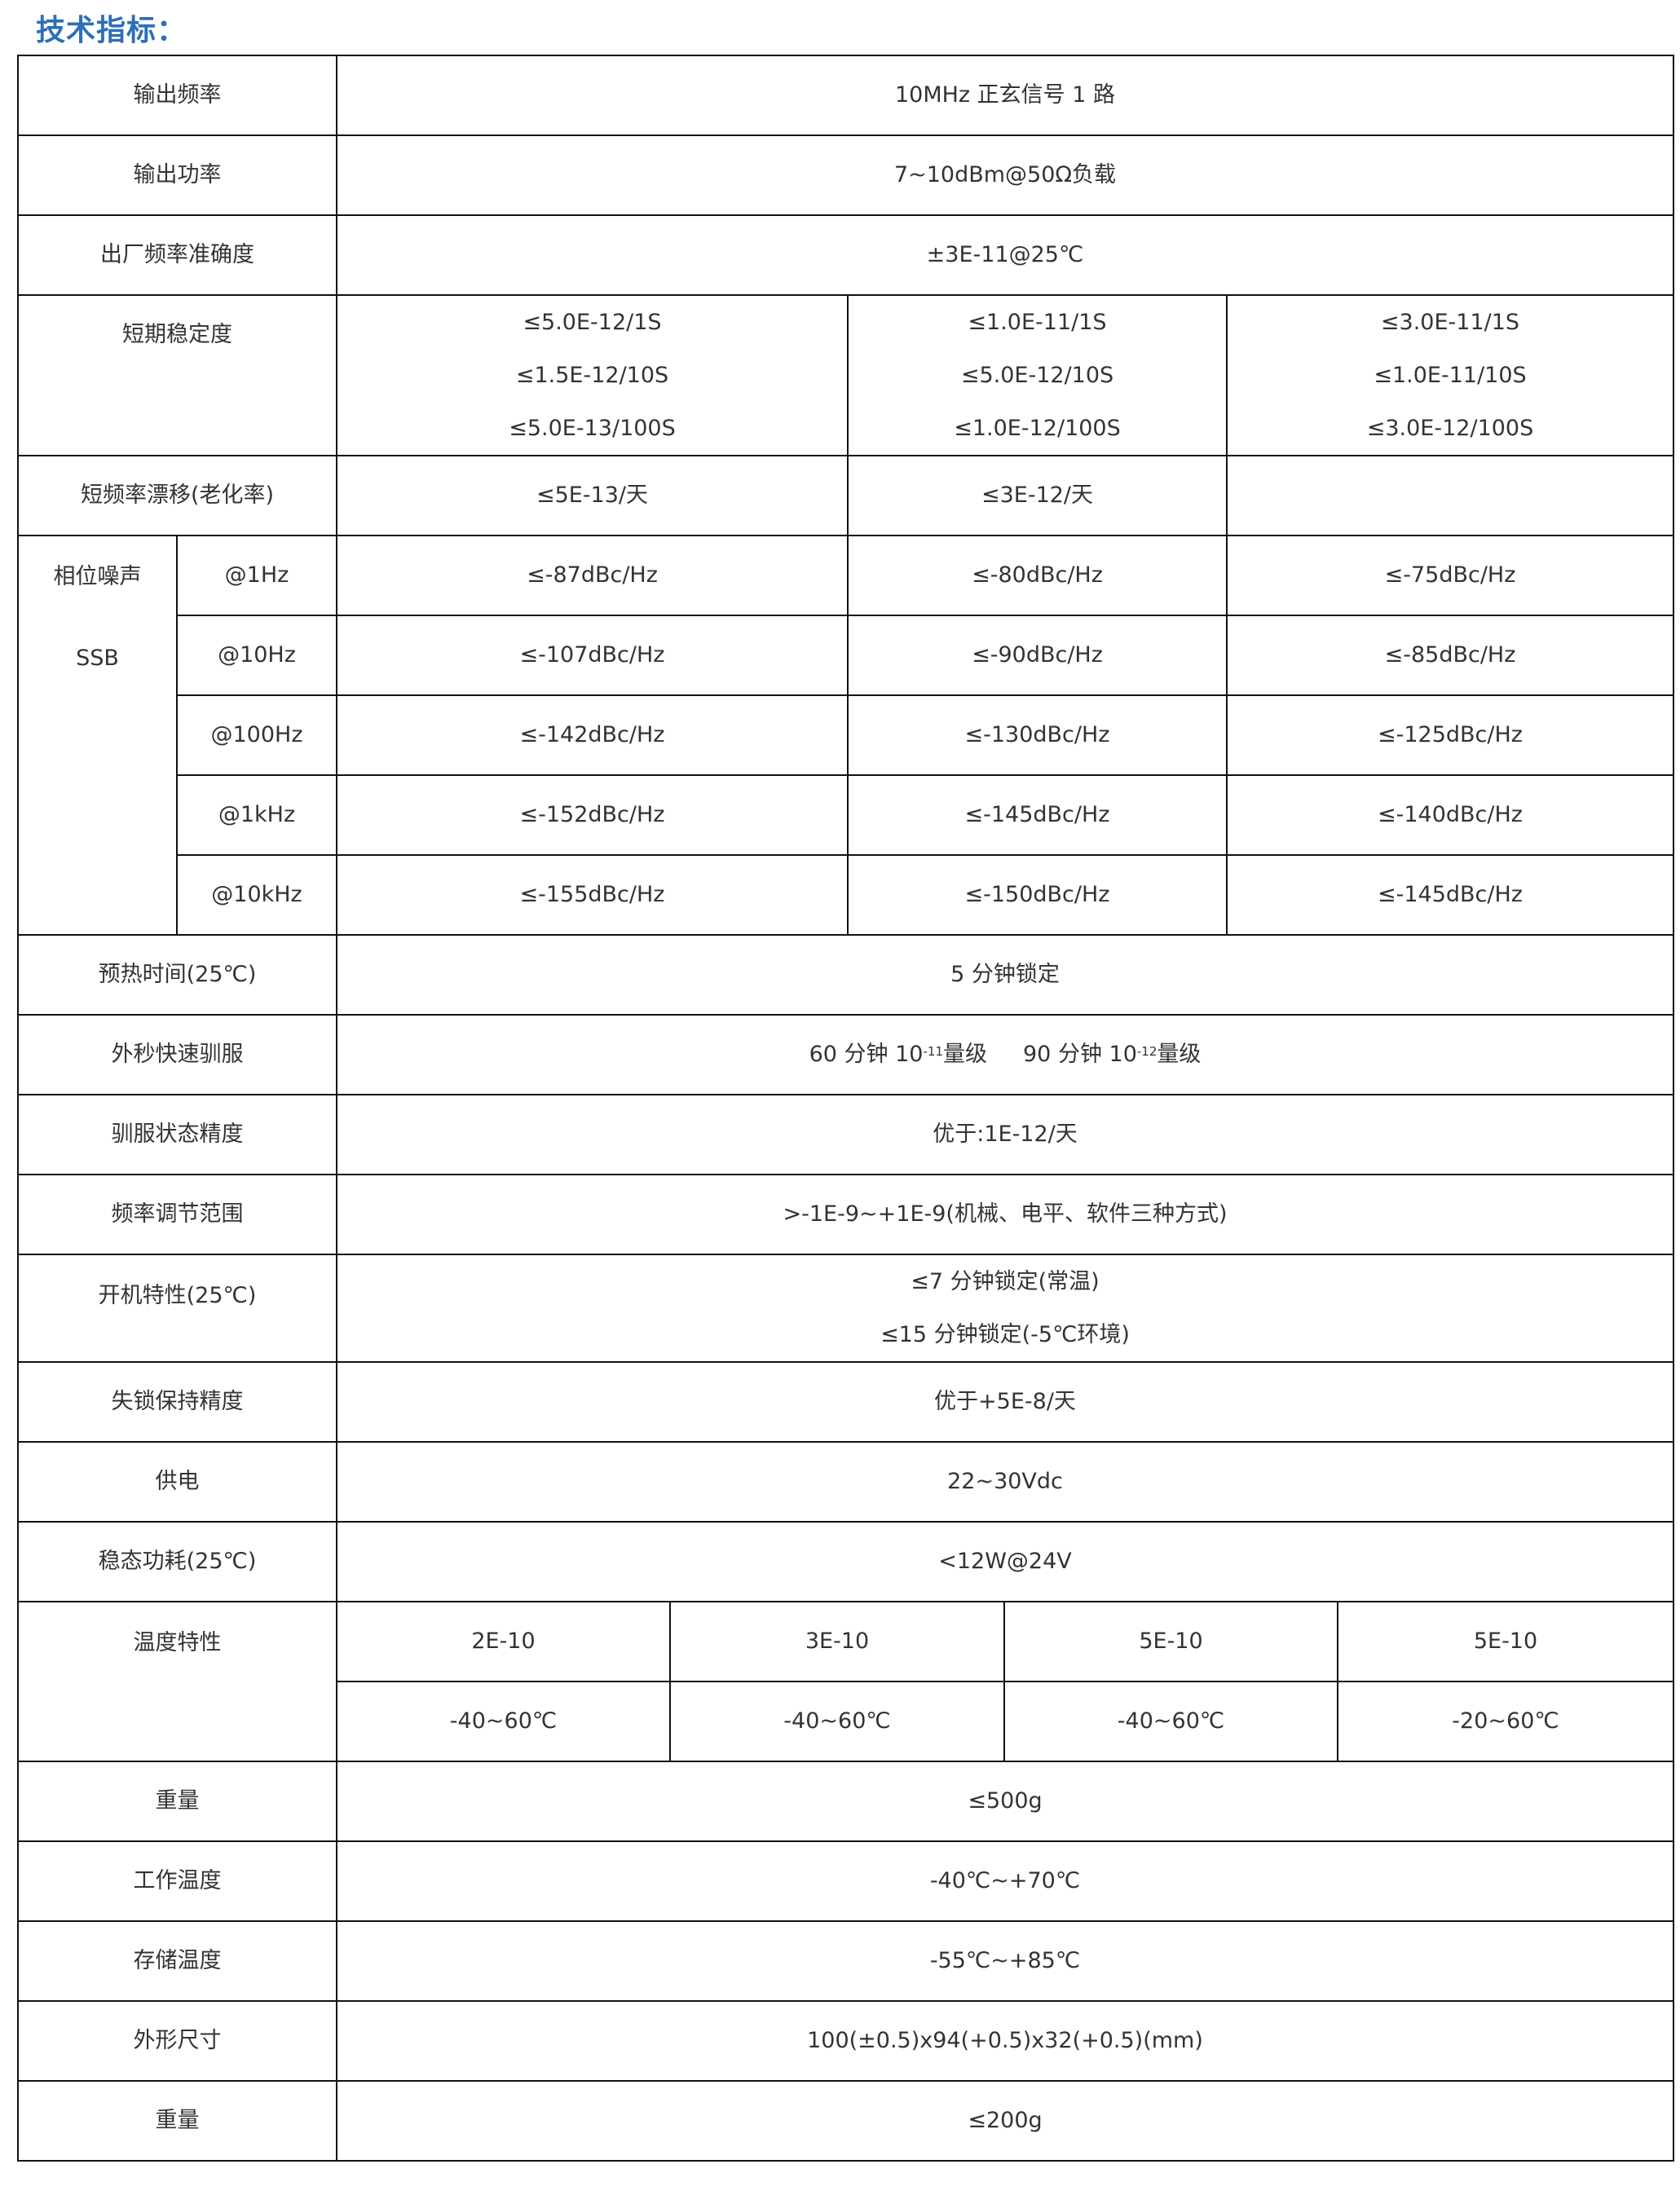 The height and width of the screenshot is (2195, 1680). Describe the element at coordinates (592, 895) in the screenshot. I see `spec-value: ≤-155dBc/Hz` at that location.